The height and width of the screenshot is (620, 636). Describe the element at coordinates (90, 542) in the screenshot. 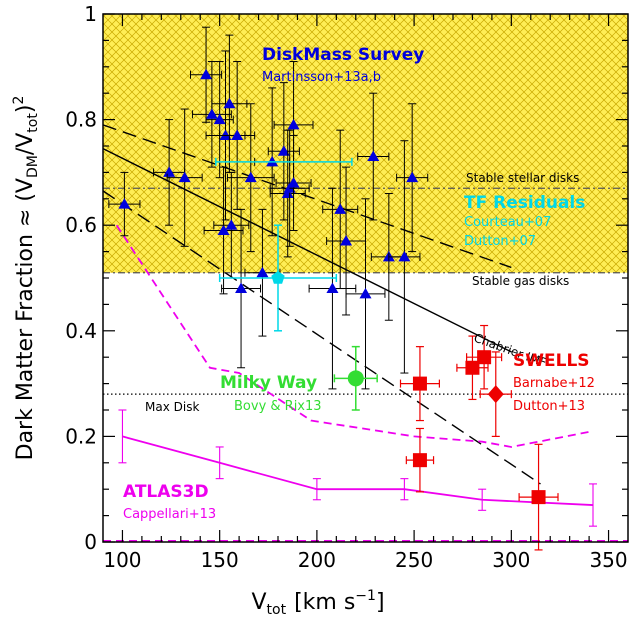

I see `y-tick-label: 0` at that location.